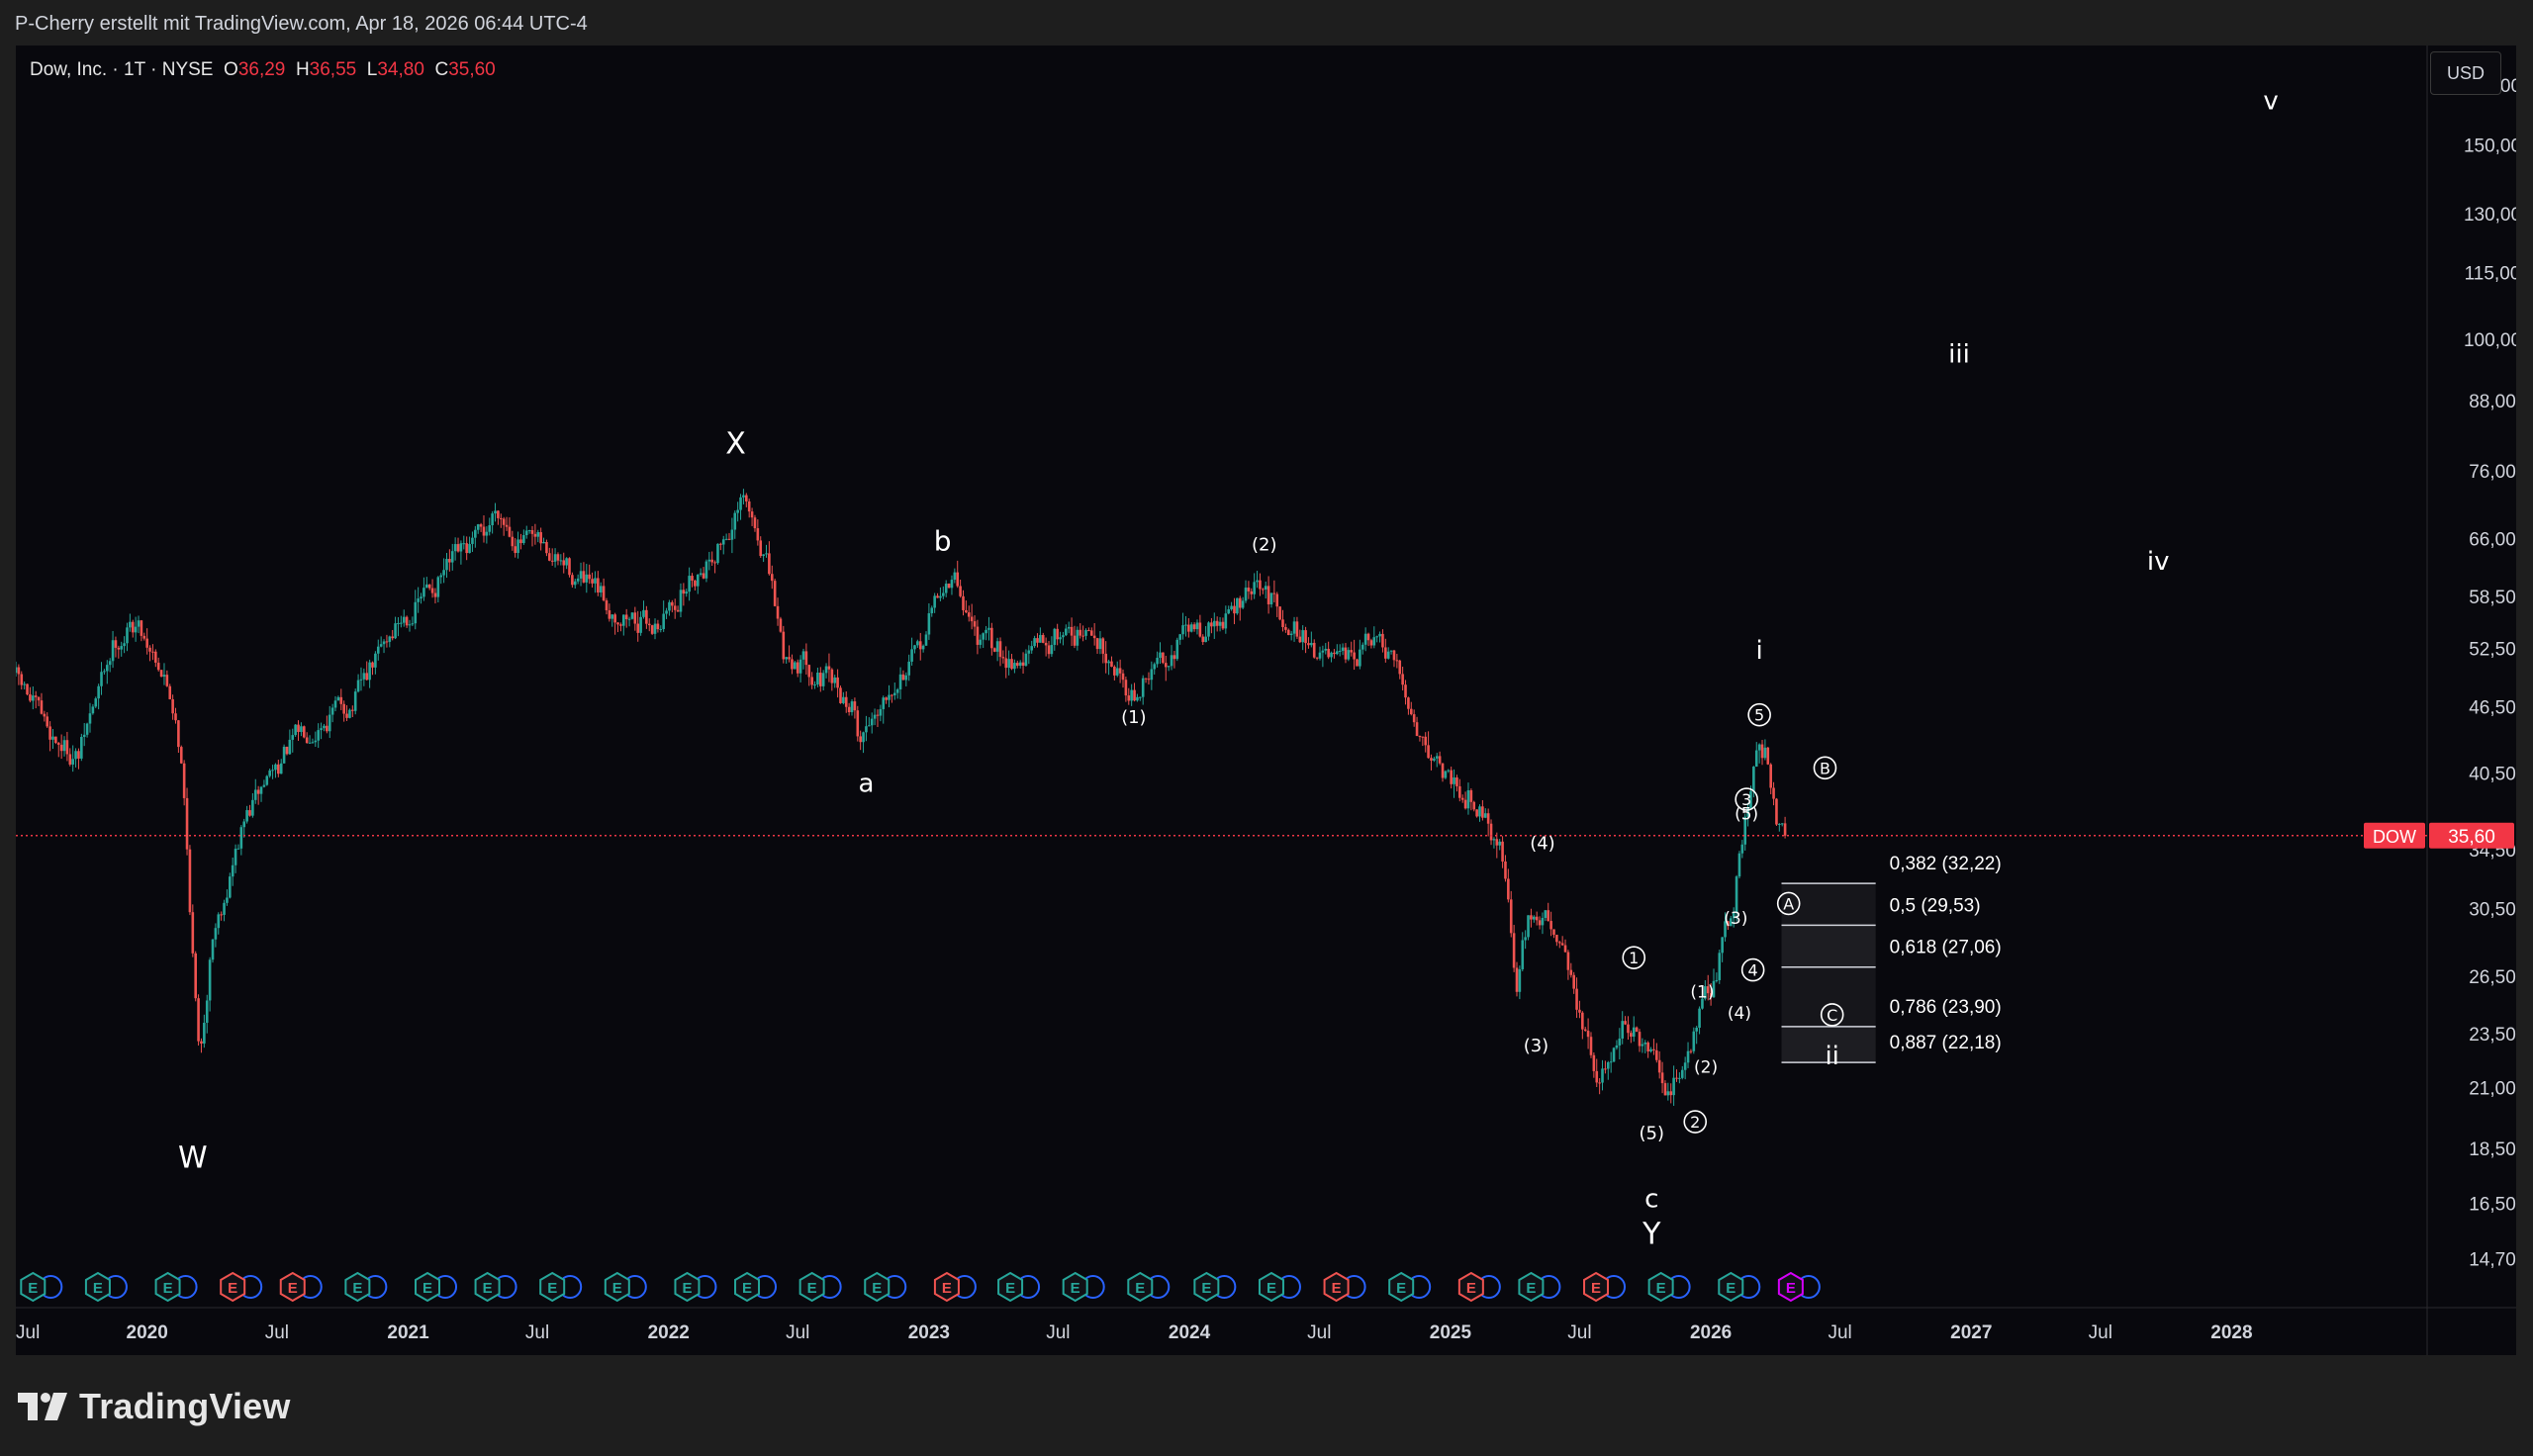 This screenshot has height=1456, width=2533. Describe the element at coordinates (2465, 73) in the screenshot. I see `currency-button: USD` at that location.